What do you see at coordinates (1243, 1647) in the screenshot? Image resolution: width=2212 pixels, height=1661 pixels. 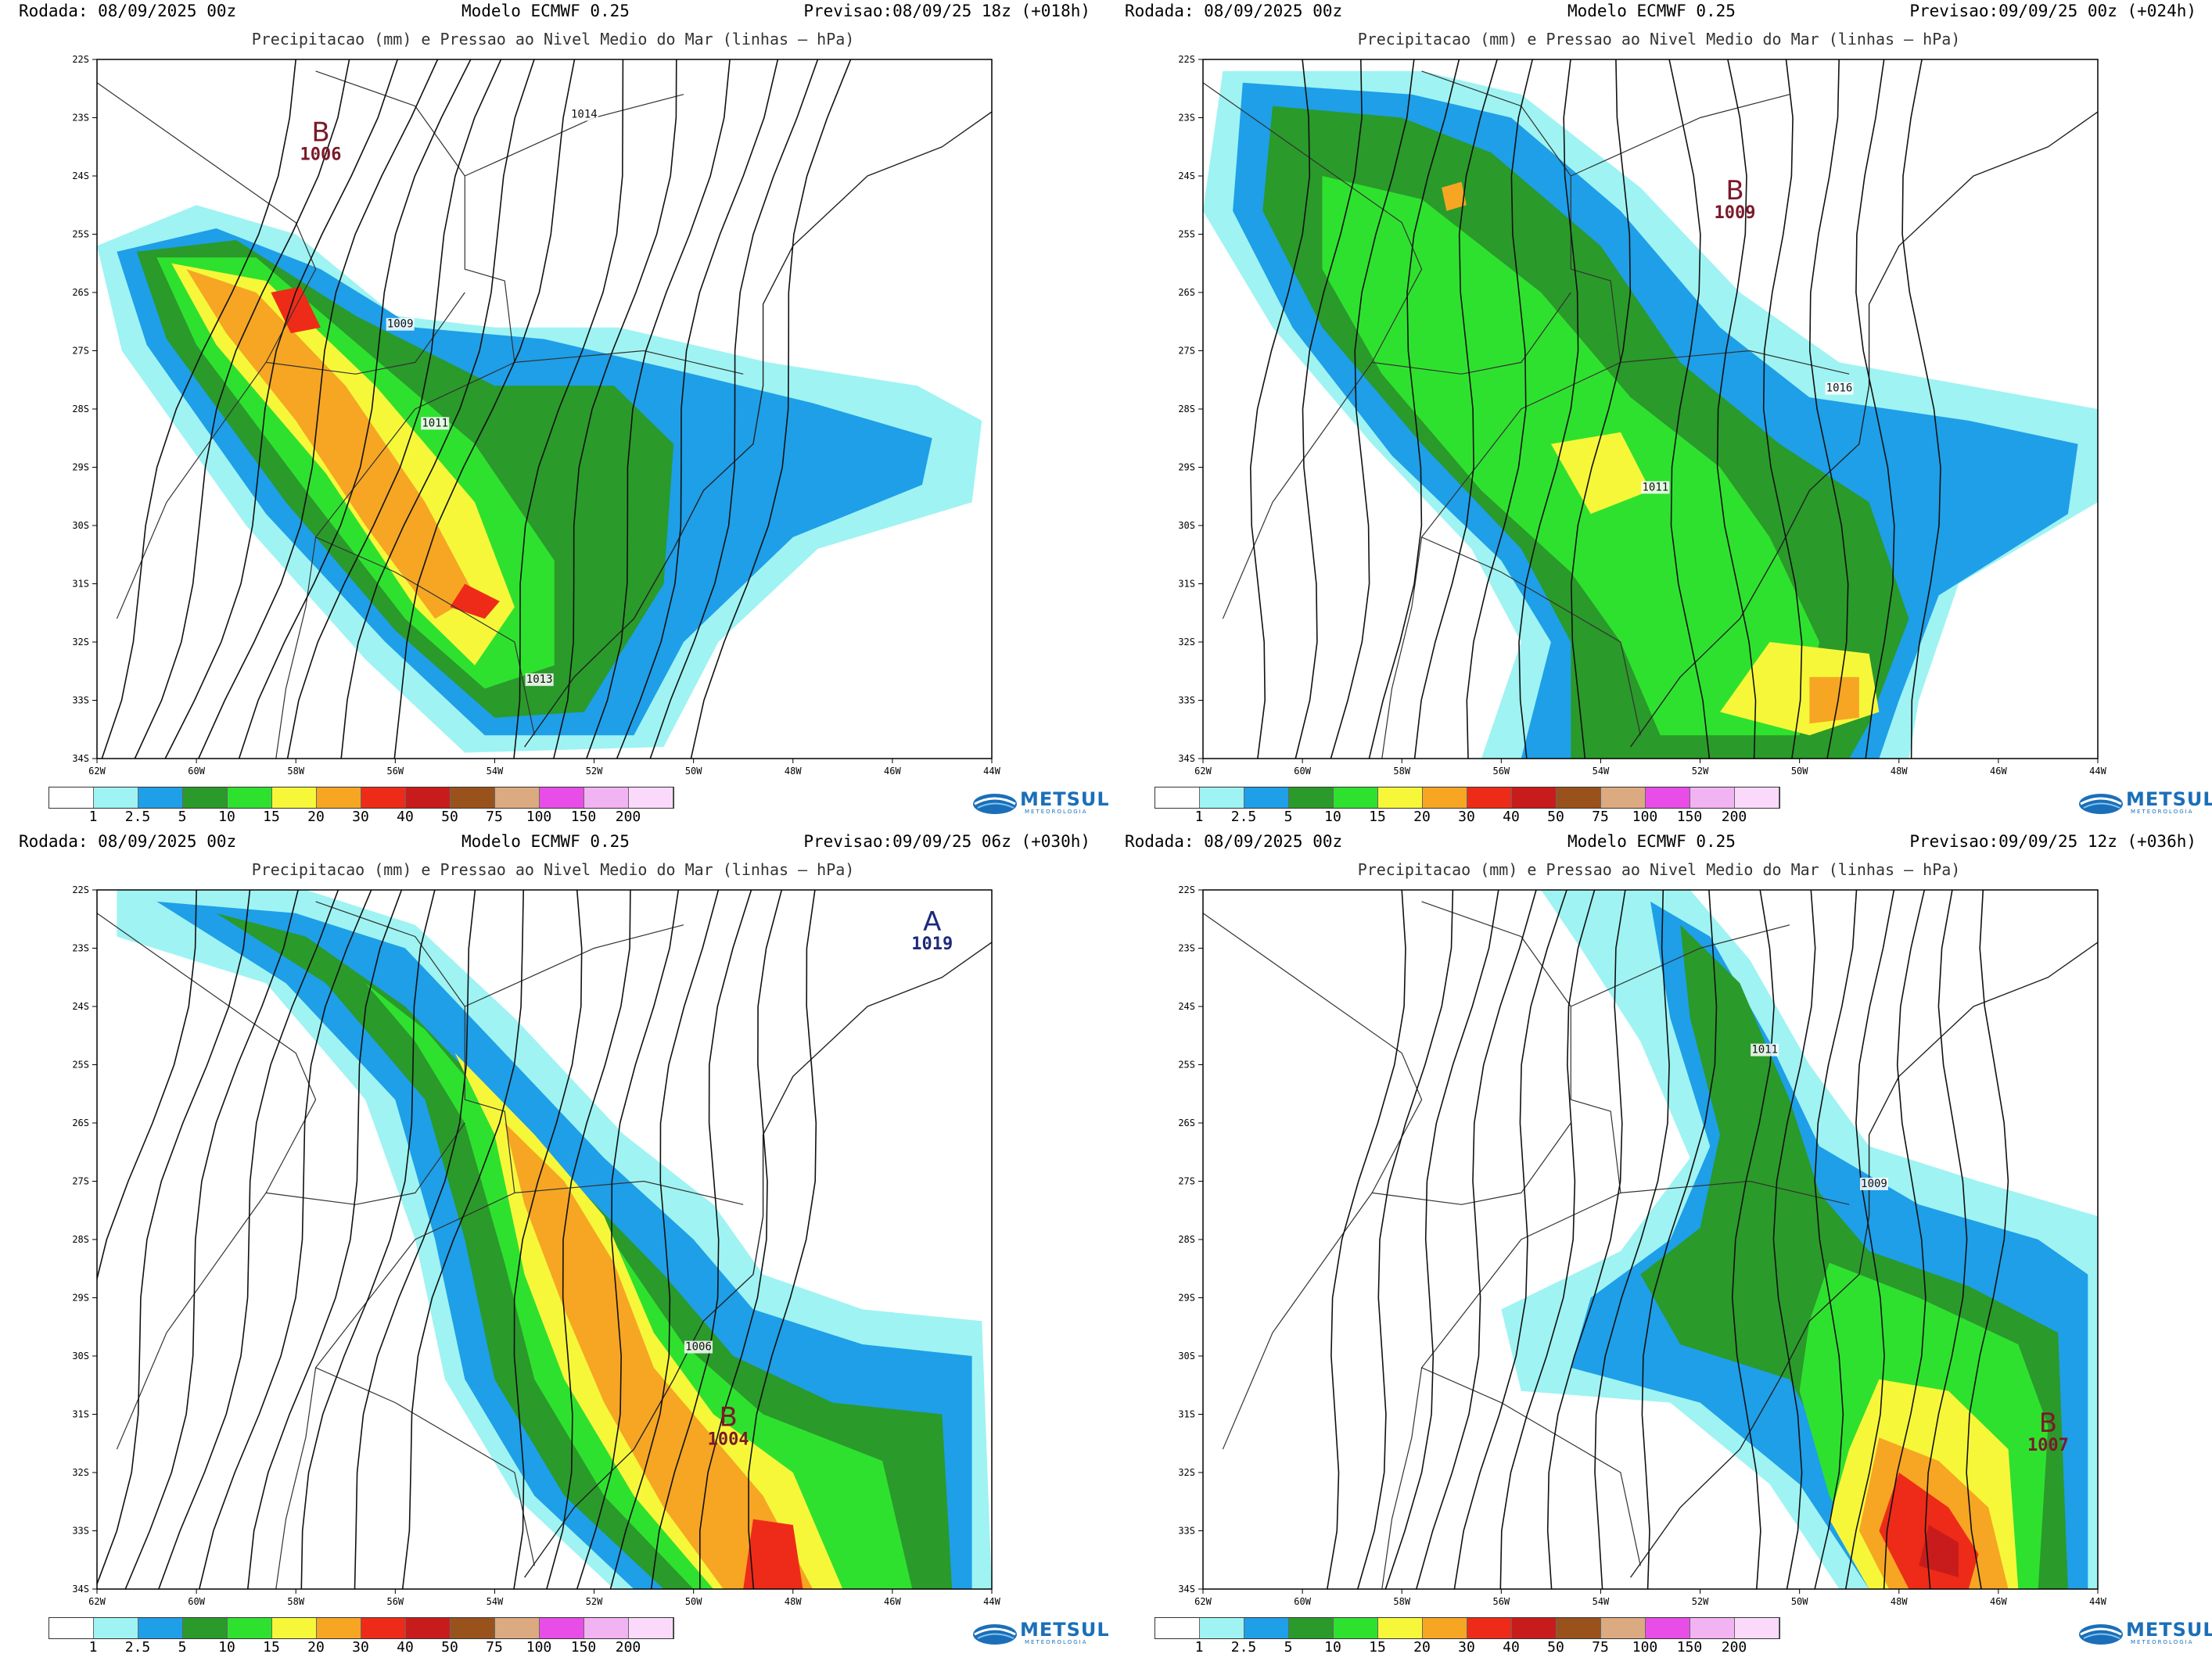 I see `colorbar-tick-label: 2.5` at bounding box center [1243, 1647].